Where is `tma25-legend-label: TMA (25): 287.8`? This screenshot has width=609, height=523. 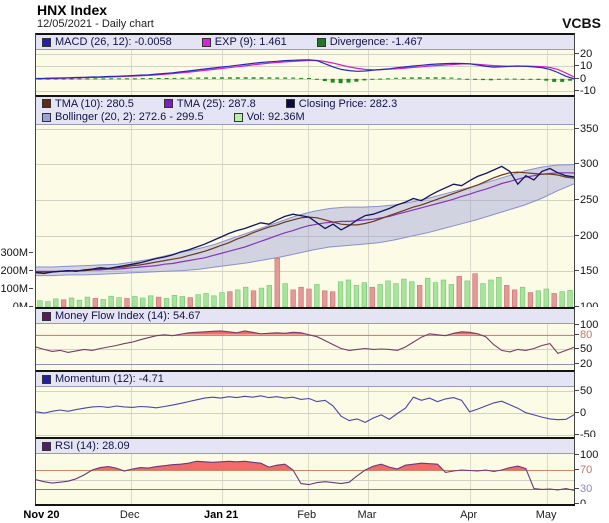
tma25-legend-label: TMA (25): 287.8 is located at coordinates (216, 103).